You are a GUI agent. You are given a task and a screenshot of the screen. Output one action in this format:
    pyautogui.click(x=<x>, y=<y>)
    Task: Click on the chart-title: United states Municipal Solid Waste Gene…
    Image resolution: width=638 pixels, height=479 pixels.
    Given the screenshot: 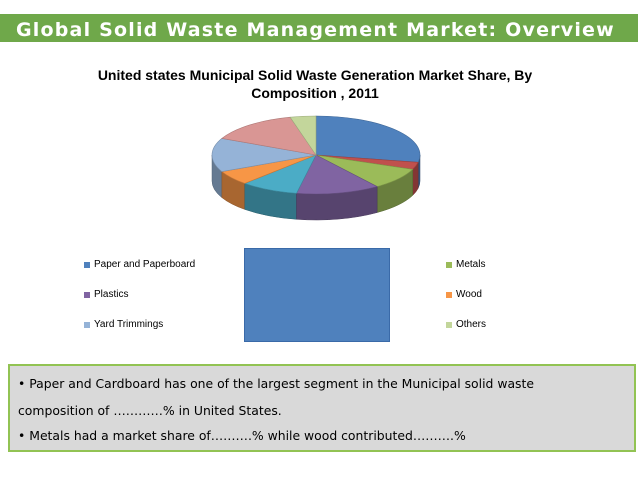 What is the action you would take?
    pyautogui.click(x=315, y=84)
    